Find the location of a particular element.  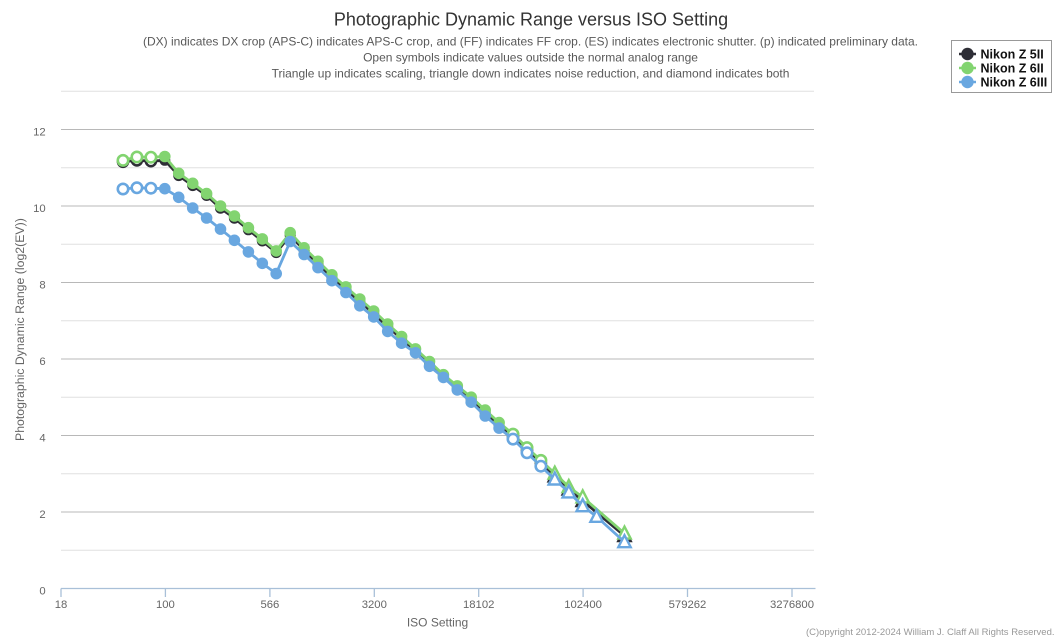

svg-text:Photographic Dynamic Range (lo: Photographic Dynamic Range (log2(EV)) is located at coordinates (20, 329).